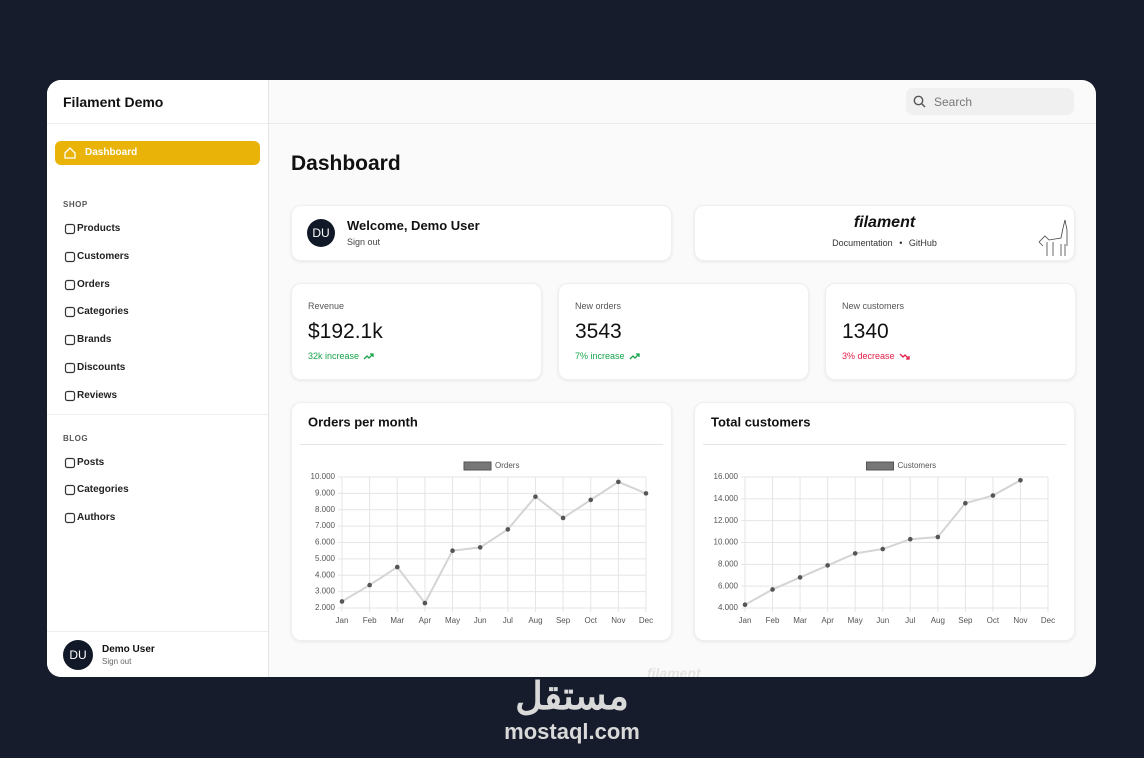 This screenshot has width=1144, height=758. I want to click on x-tick-label: Mar, so click(800, 620).